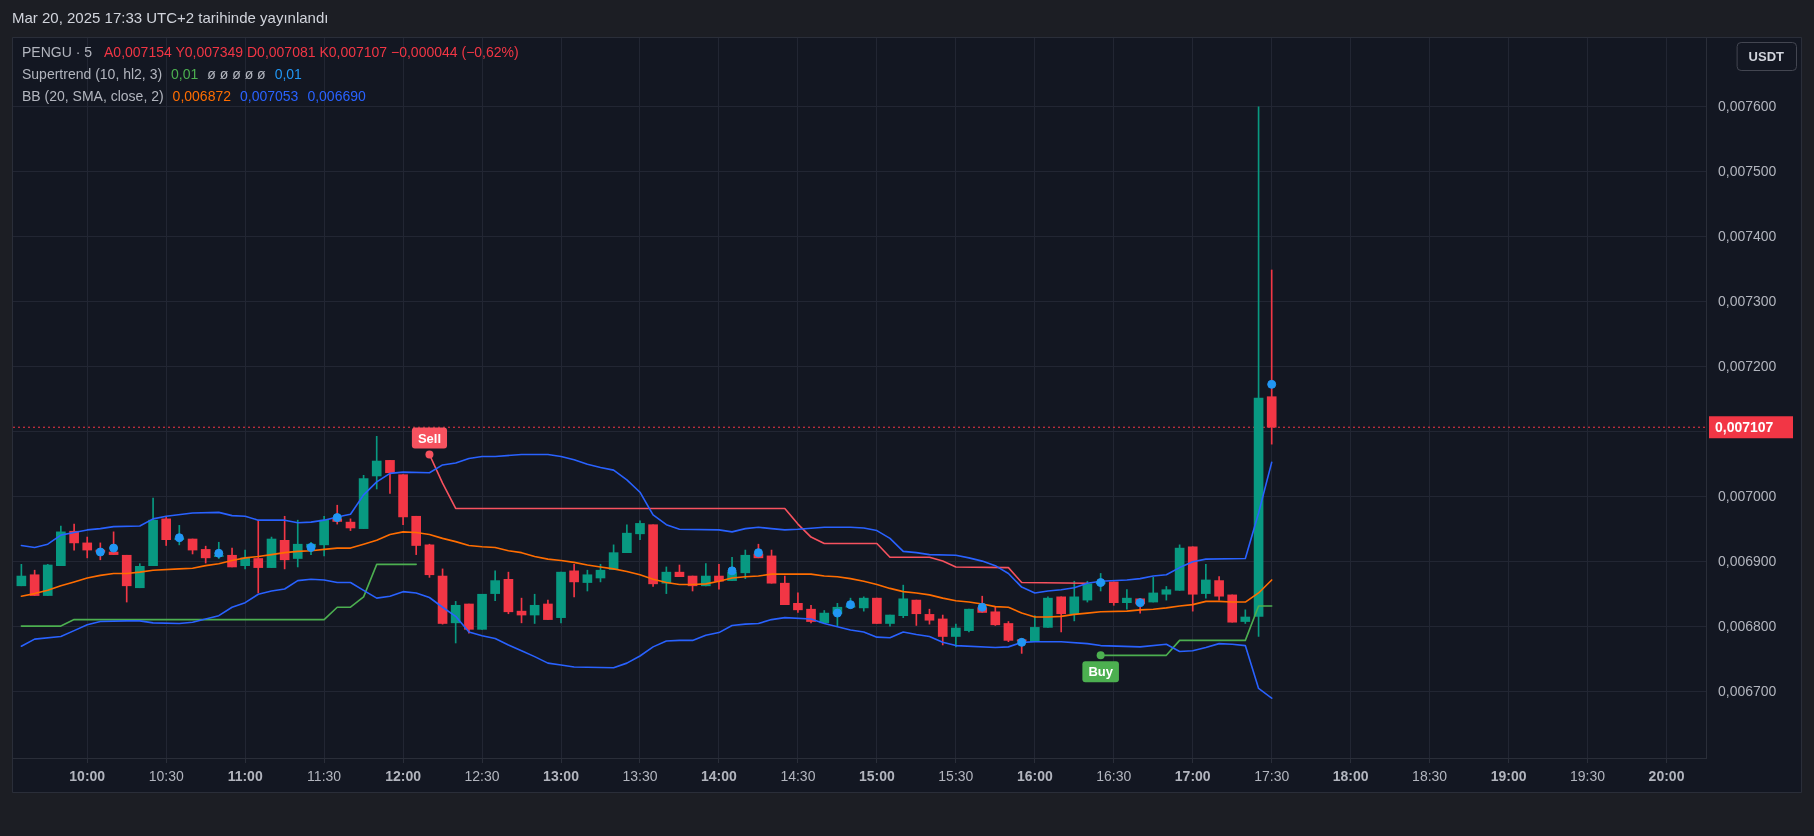 This screenshot has height=836, width=1814. Describe the element at coordinates (1747, 495) in the screenshot. I see `y-tick-label: 0,007000` at that location.